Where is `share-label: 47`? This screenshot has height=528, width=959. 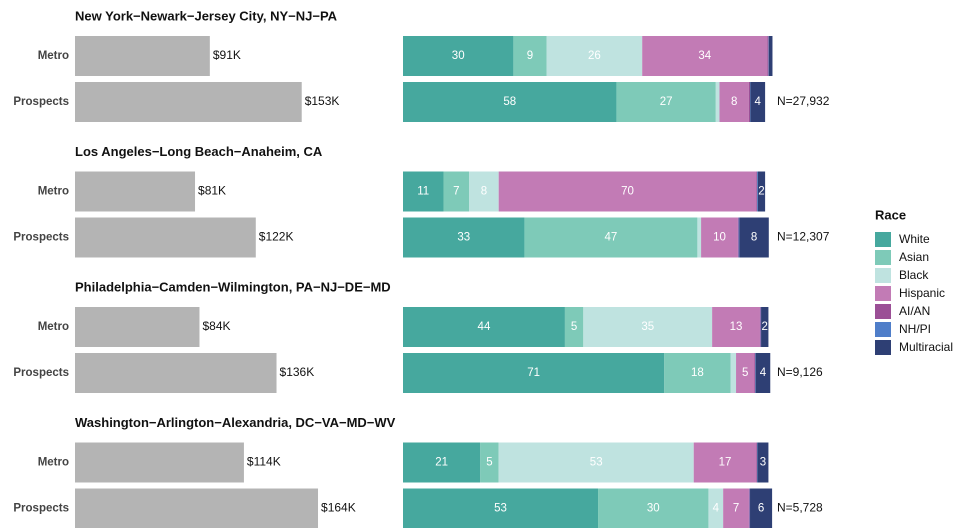 share-label: 47 is located at coordinates (611, 238).